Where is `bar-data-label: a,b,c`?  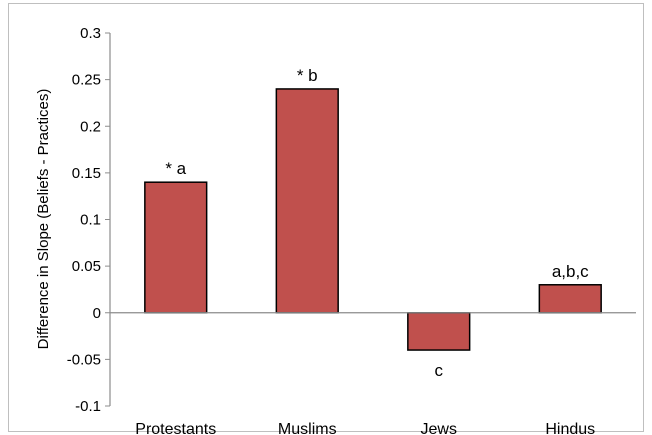
bar-data-label: a,b,c is located at coordinates (570, 271).